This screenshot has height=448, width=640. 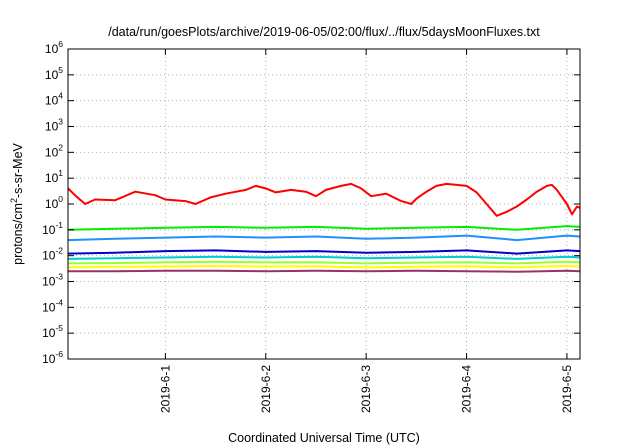 I want to click on y-tick-label: 10³, so click(x=54, y=125).